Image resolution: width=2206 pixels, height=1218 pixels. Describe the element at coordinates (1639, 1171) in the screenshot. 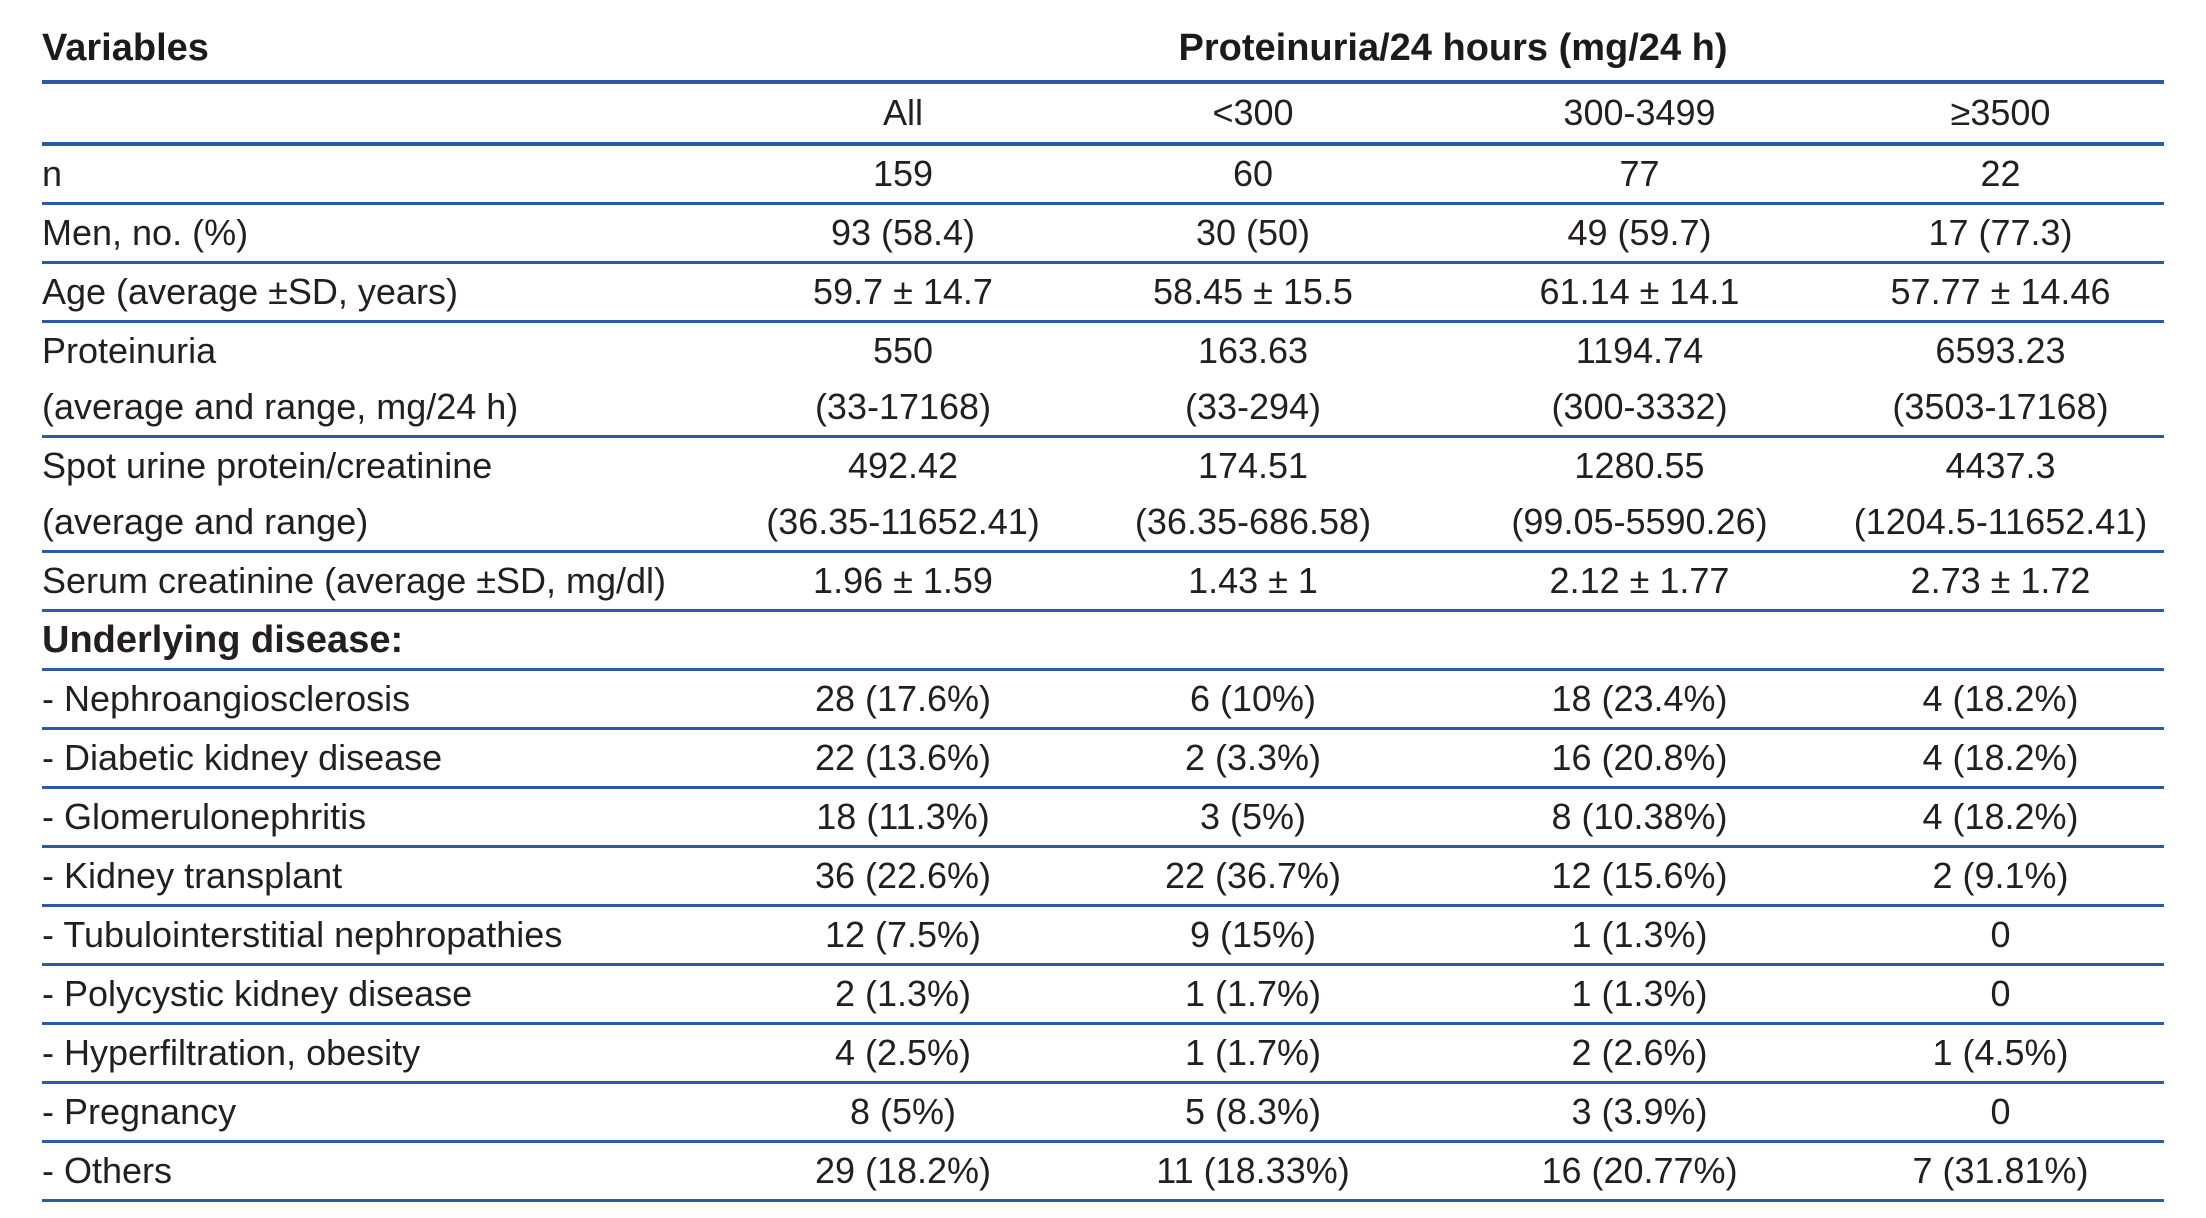

I see `data-cell: 16 (20.77%)` at that location.